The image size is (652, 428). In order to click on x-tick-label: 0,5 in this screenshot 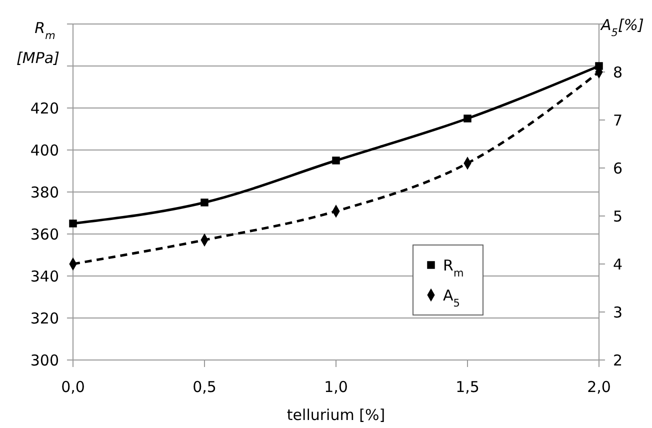, I will do `click(204, 387)`.